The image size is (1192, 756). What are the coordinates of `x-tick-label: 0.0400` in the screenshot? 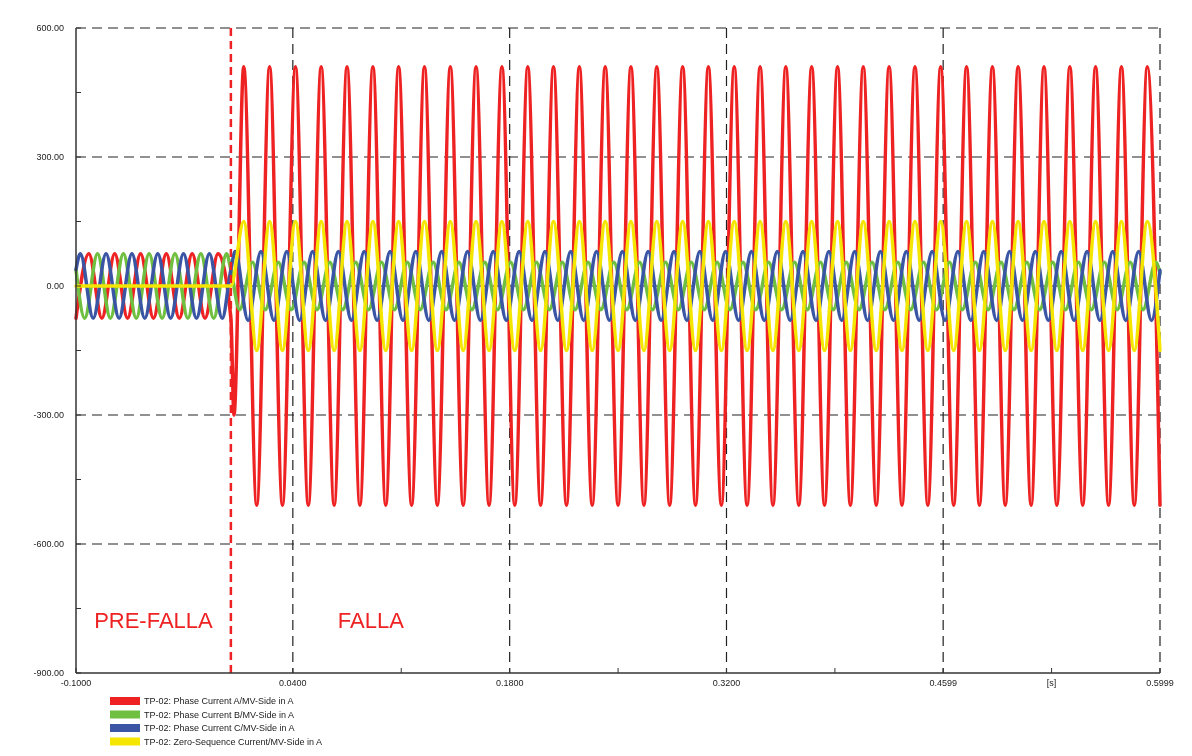 It's located at (293, 683).